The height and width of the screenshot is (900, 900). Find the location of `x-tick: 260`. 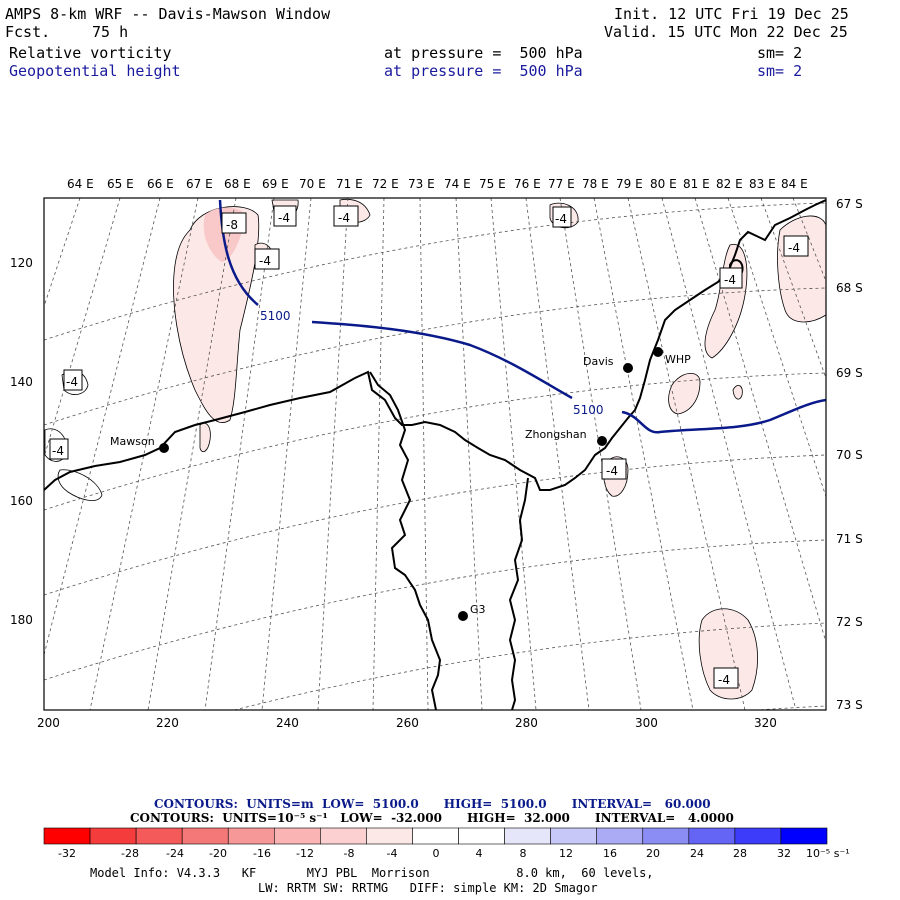

x-tick: 260 is located at coordinates (407, 723).